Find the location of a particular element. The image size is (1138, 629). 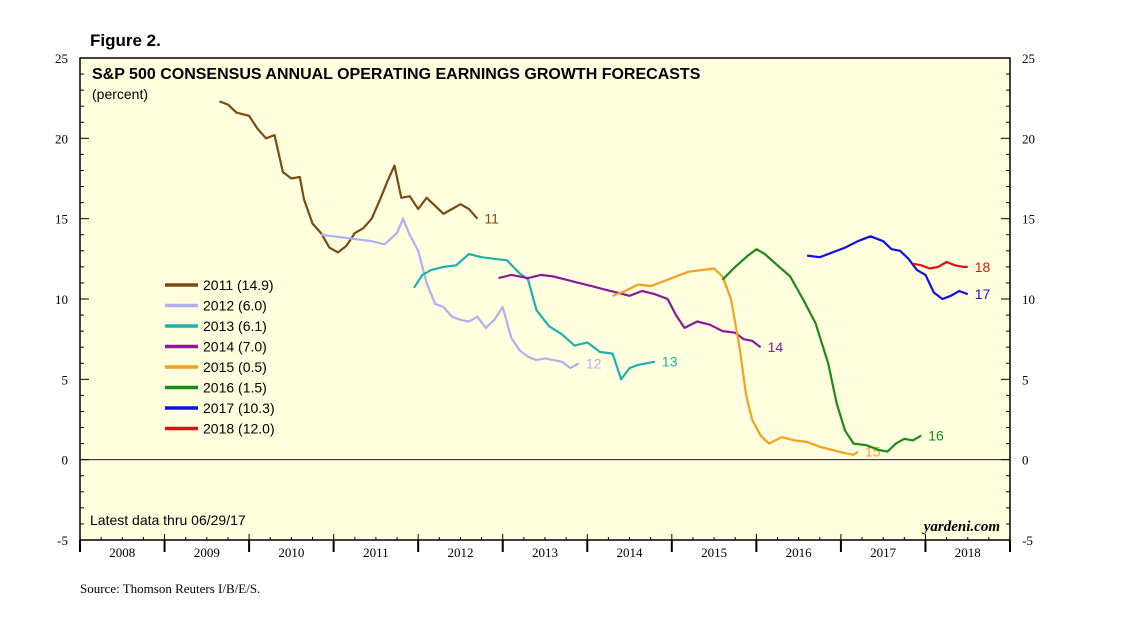

series-line-2015 is located at coordinates (735, 361).